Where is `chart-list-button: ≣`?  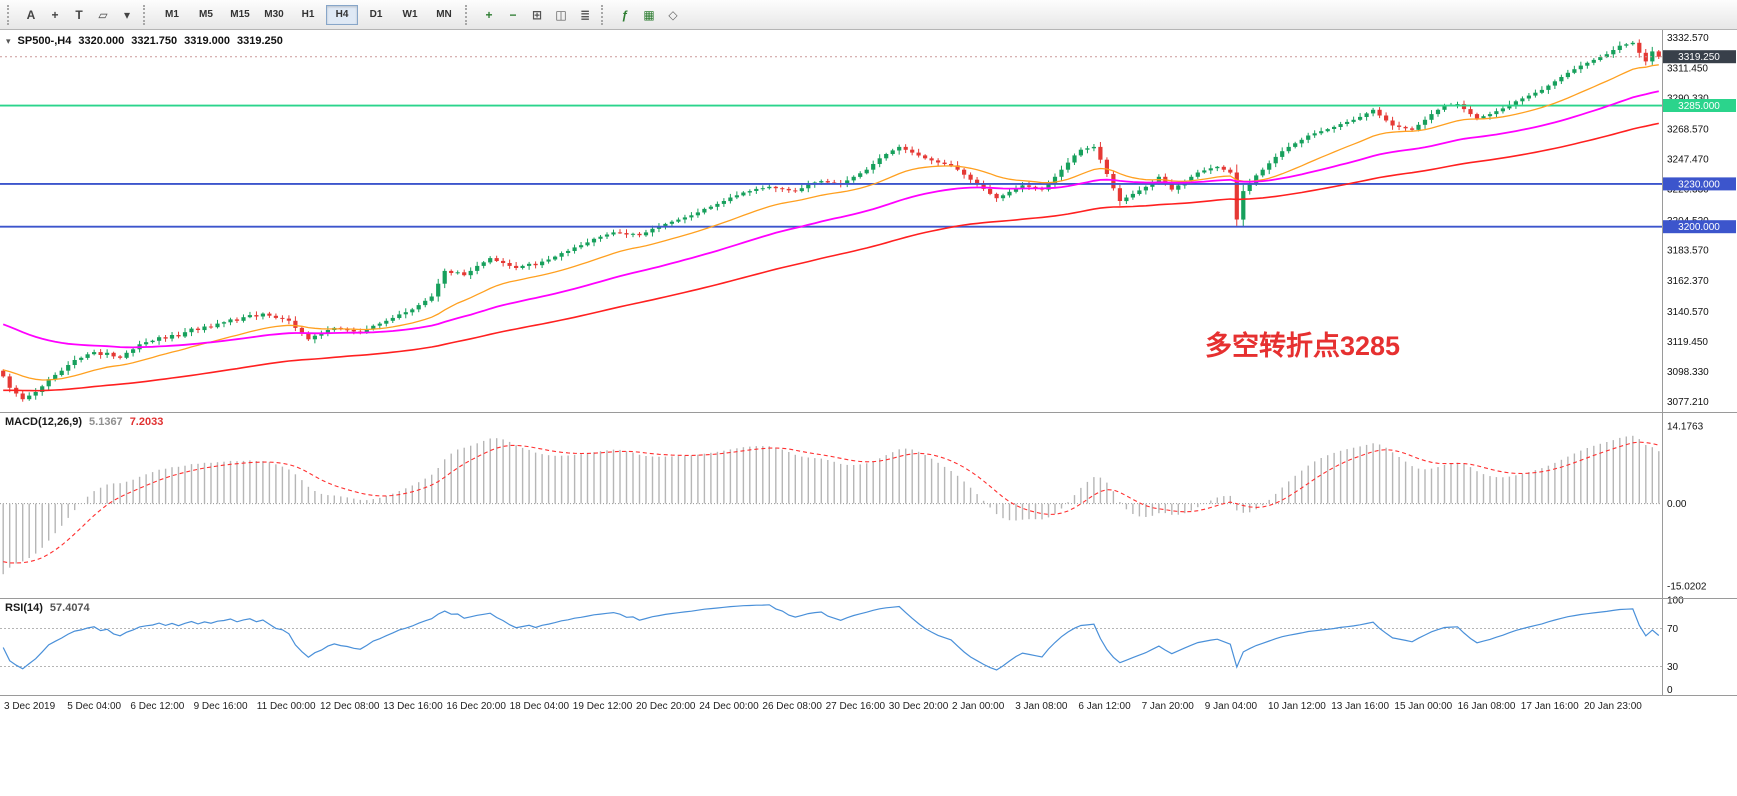
chart-list-button: ≣ is located at coordinates (585, 14).